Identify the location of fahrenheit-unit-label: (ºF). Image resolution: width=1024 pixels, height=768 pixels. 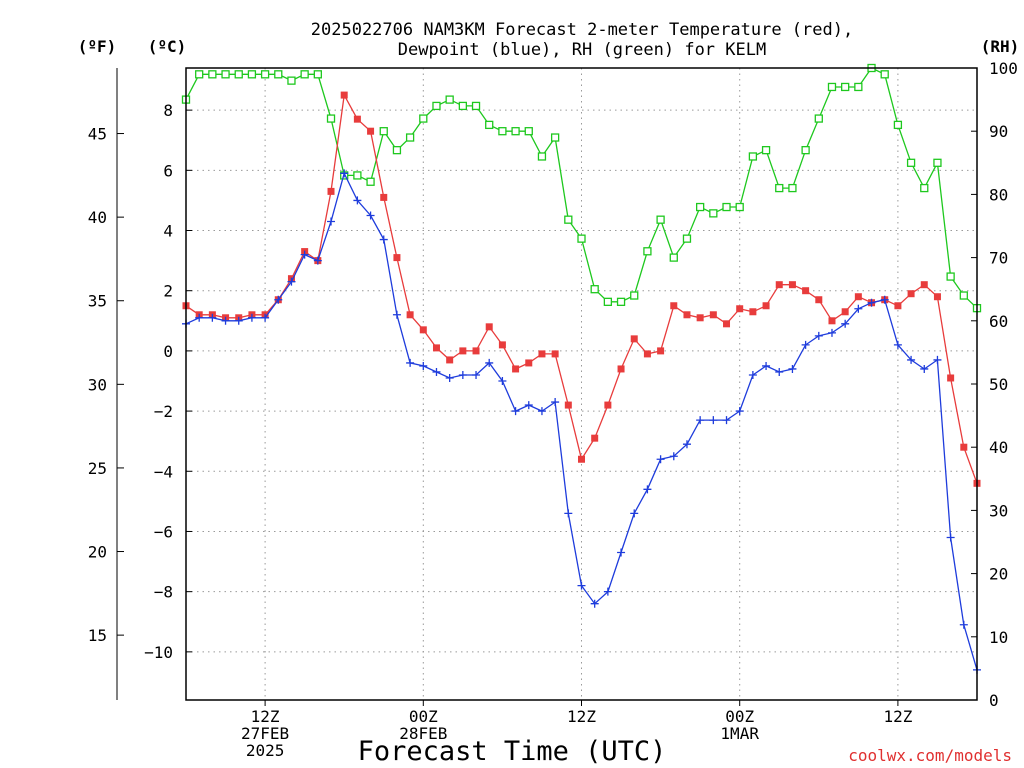
(97, 46).